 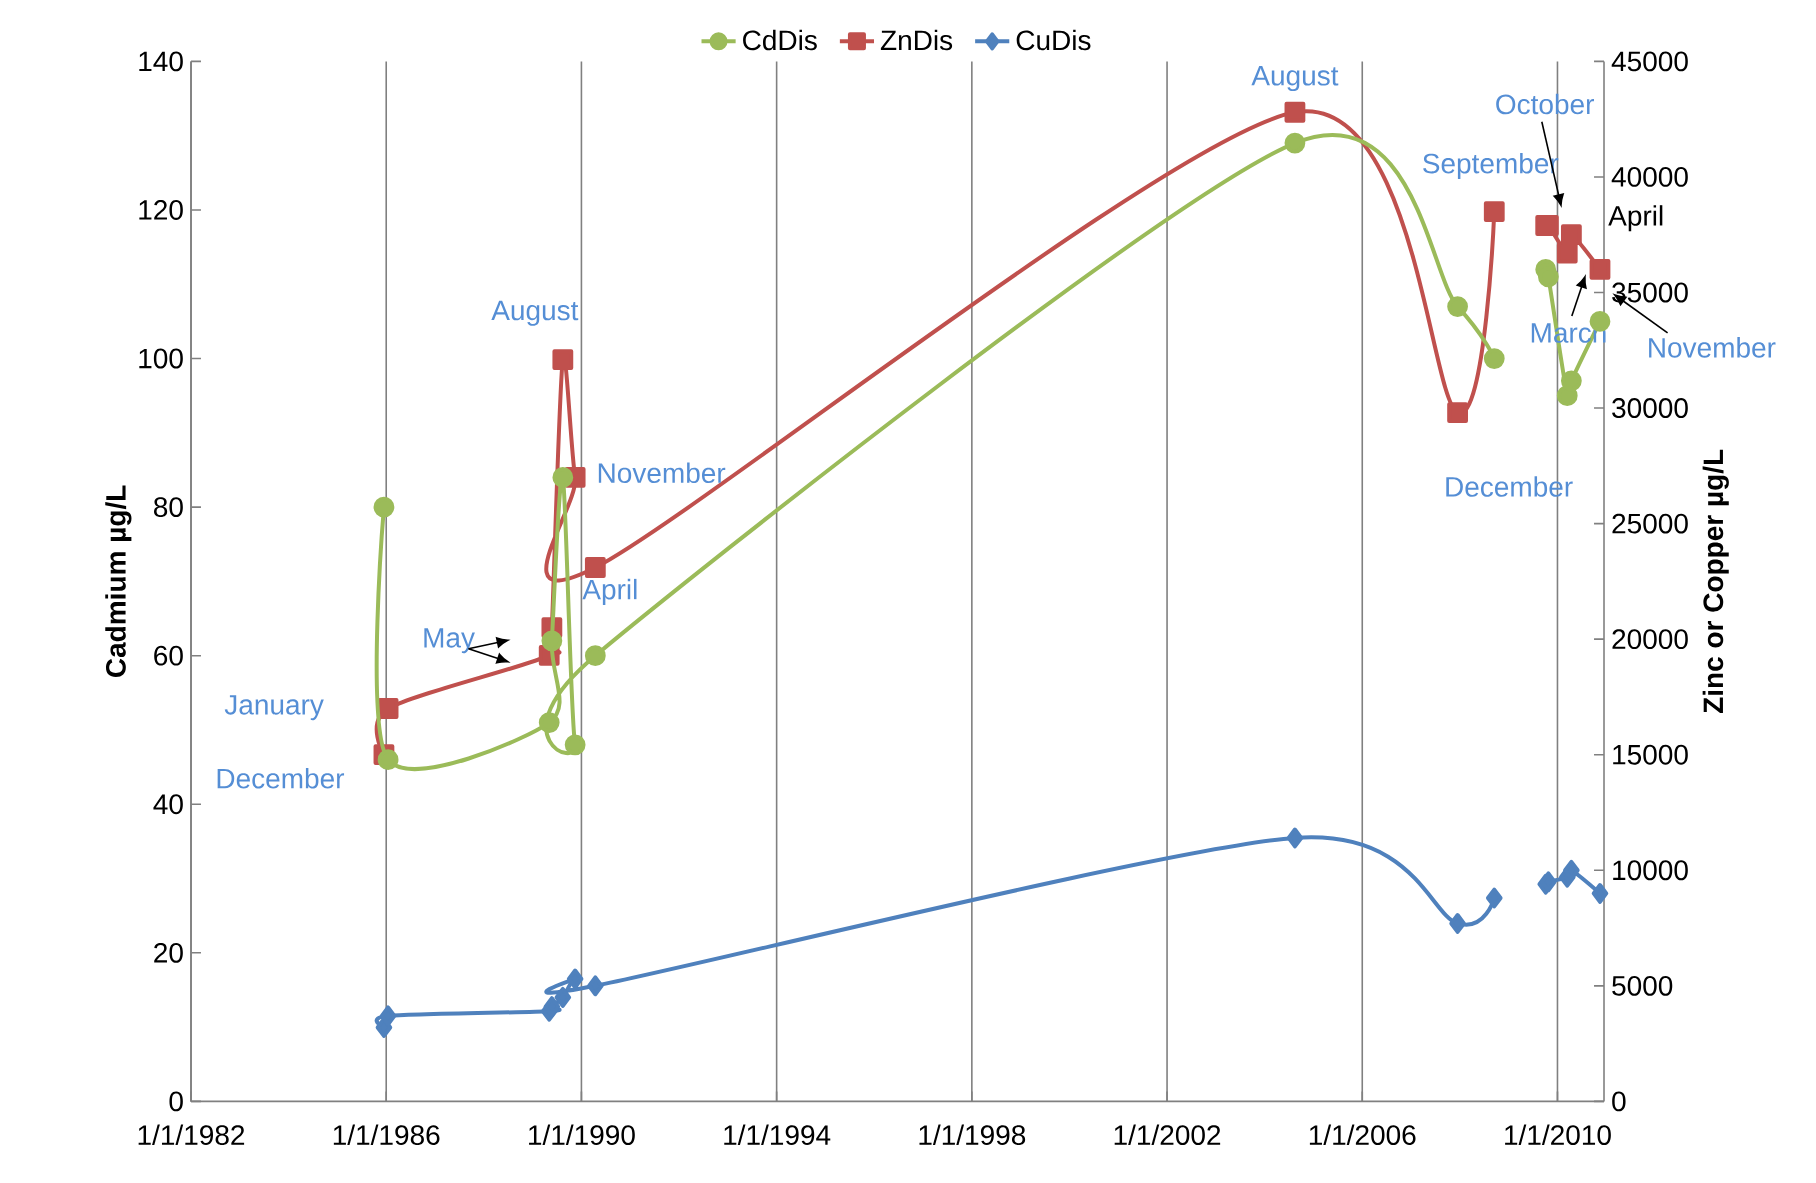 What do you see at coordinates (281, 778) in the screenshot?
I see `annotation: December` at bounding box center [281, 778].